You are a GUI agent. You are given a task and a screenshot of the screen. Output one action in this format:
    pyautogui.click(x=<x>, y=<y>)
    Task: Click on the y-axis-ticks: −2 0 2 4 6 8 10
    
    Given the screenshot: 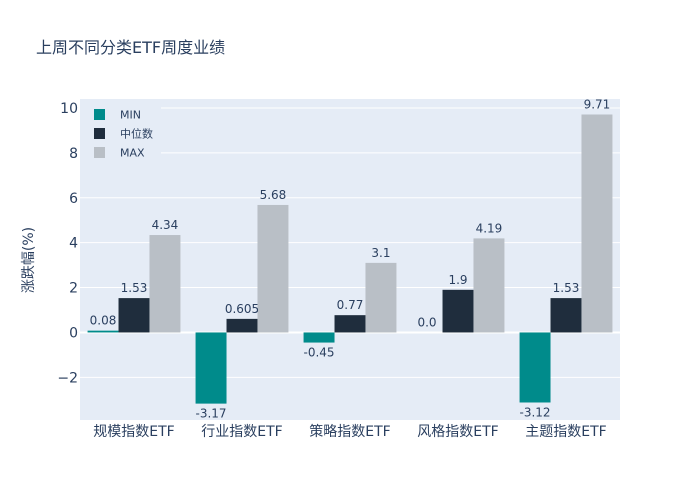 What is the action you would take?
    pyautogui.click(x=67, y=243)
    